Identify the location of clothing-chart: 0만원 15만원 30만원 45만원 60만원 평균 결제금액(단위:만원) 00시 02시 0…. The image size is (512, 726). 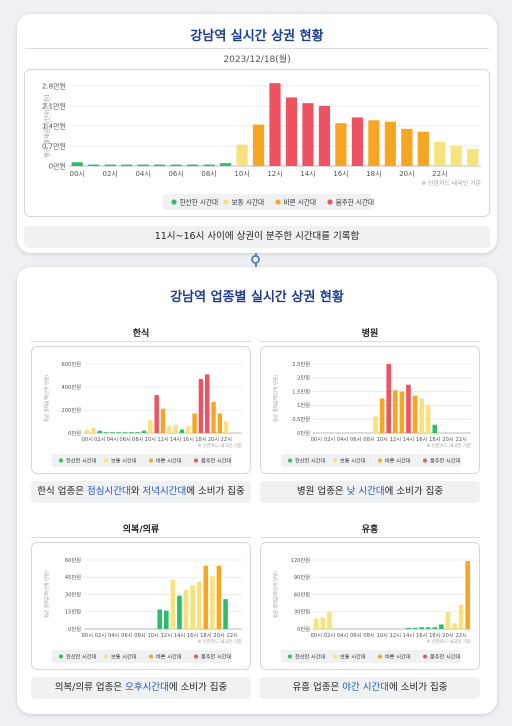
(141, 606).